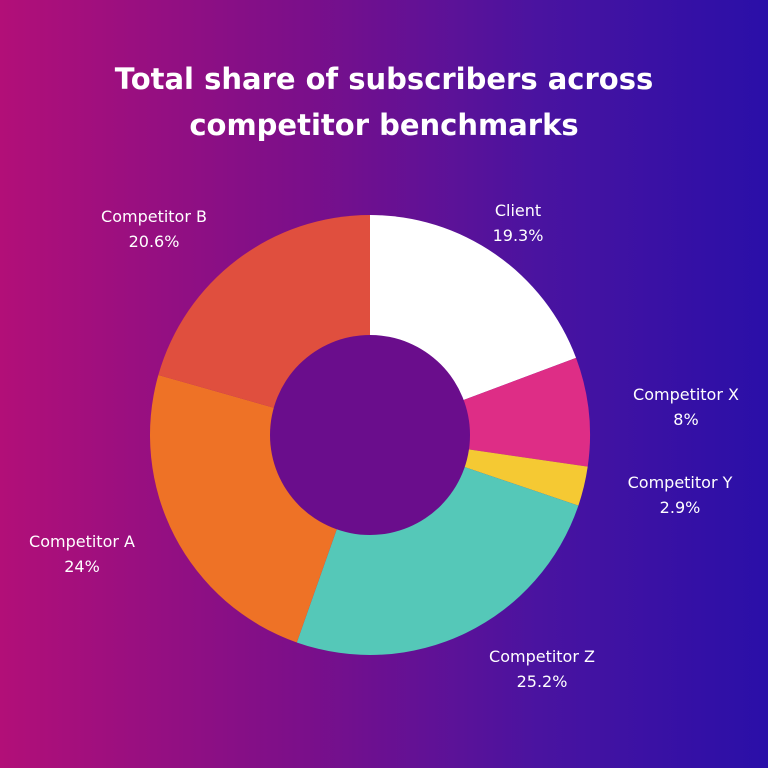  Describe the element at coordinates (370, 435) in the screenshot. I see `donut-center-hole` at that location.